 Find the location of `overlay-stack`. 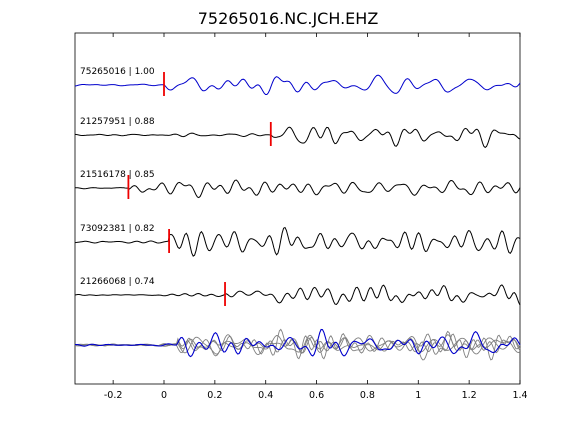

overlay-stack is located at coordinates (297, 344).